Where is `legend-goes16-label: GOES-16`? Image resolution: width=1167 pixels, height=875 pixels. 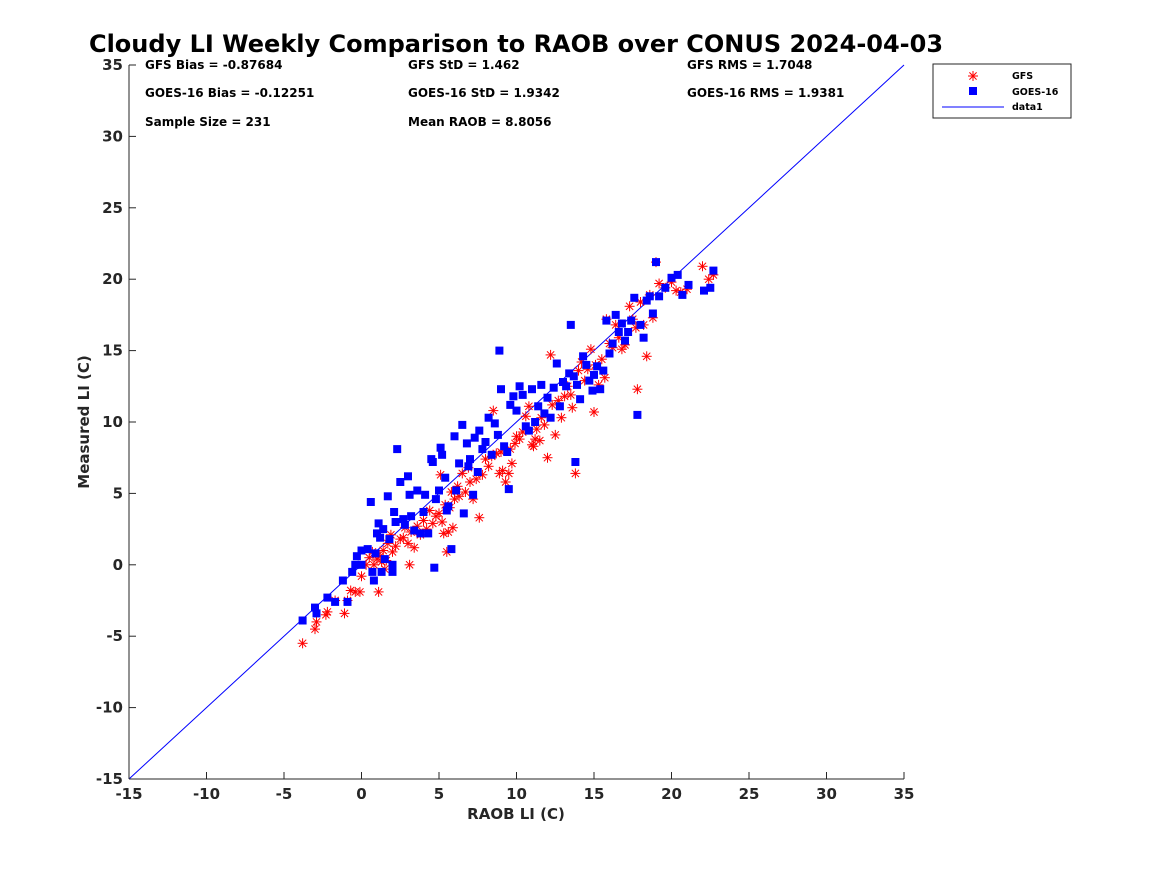 legend-goes16-label: GOES-16 is located at coordinates (1035, 92).